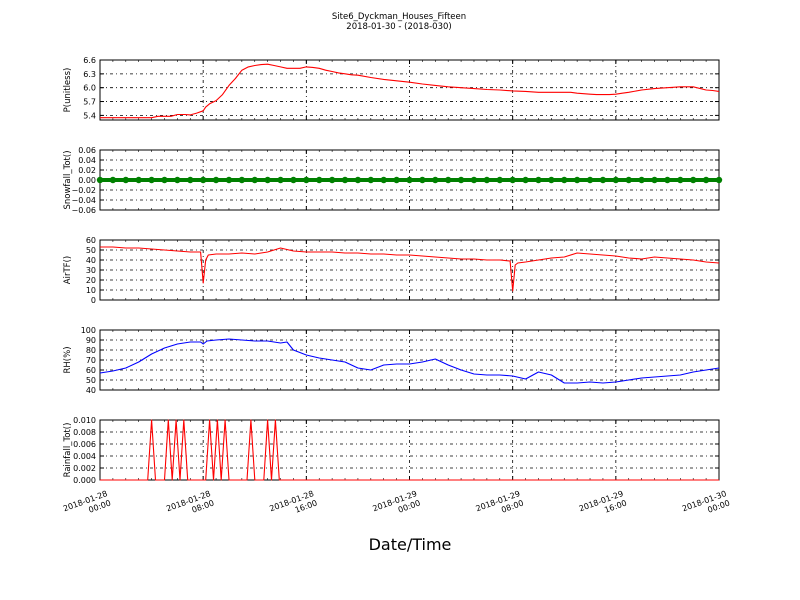 This screenshot has width=800, height=600. I want to click on y-tick-label: 0.006, so click(84, 444).